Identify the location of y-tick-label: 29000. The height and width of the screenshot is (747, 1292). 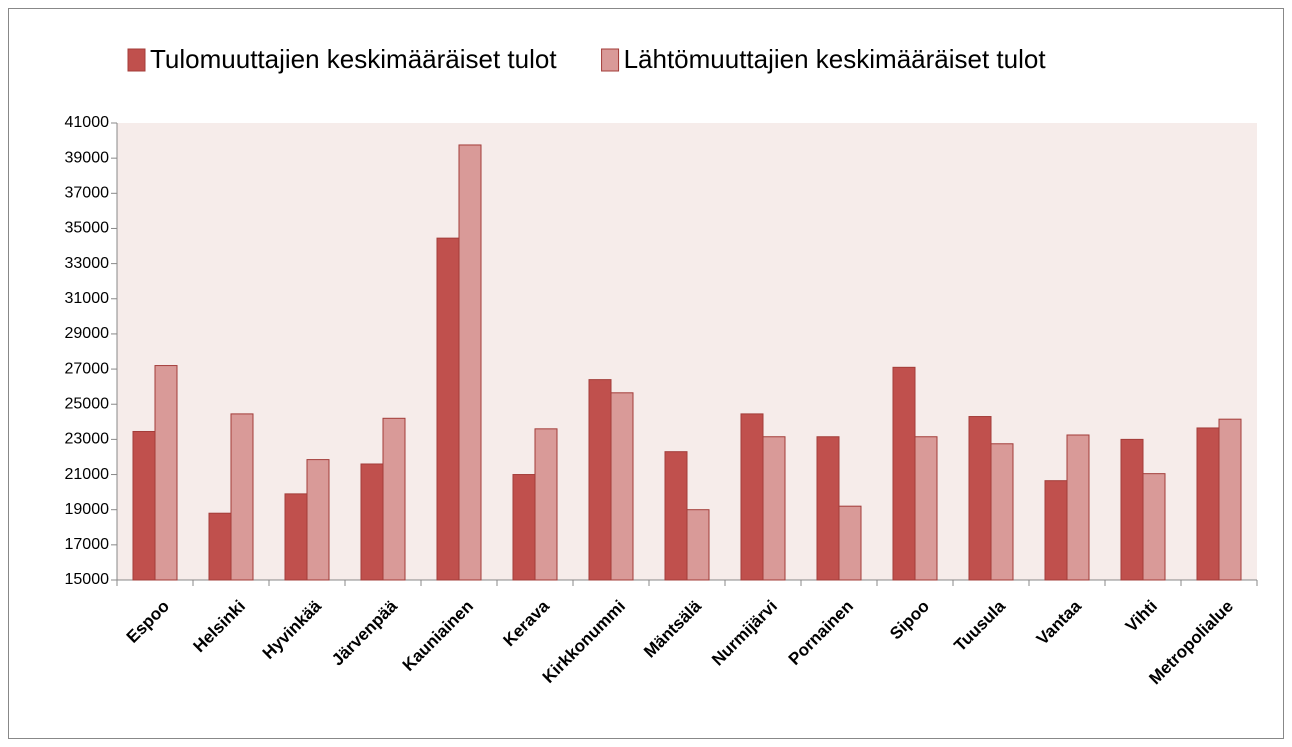
(87, 333).